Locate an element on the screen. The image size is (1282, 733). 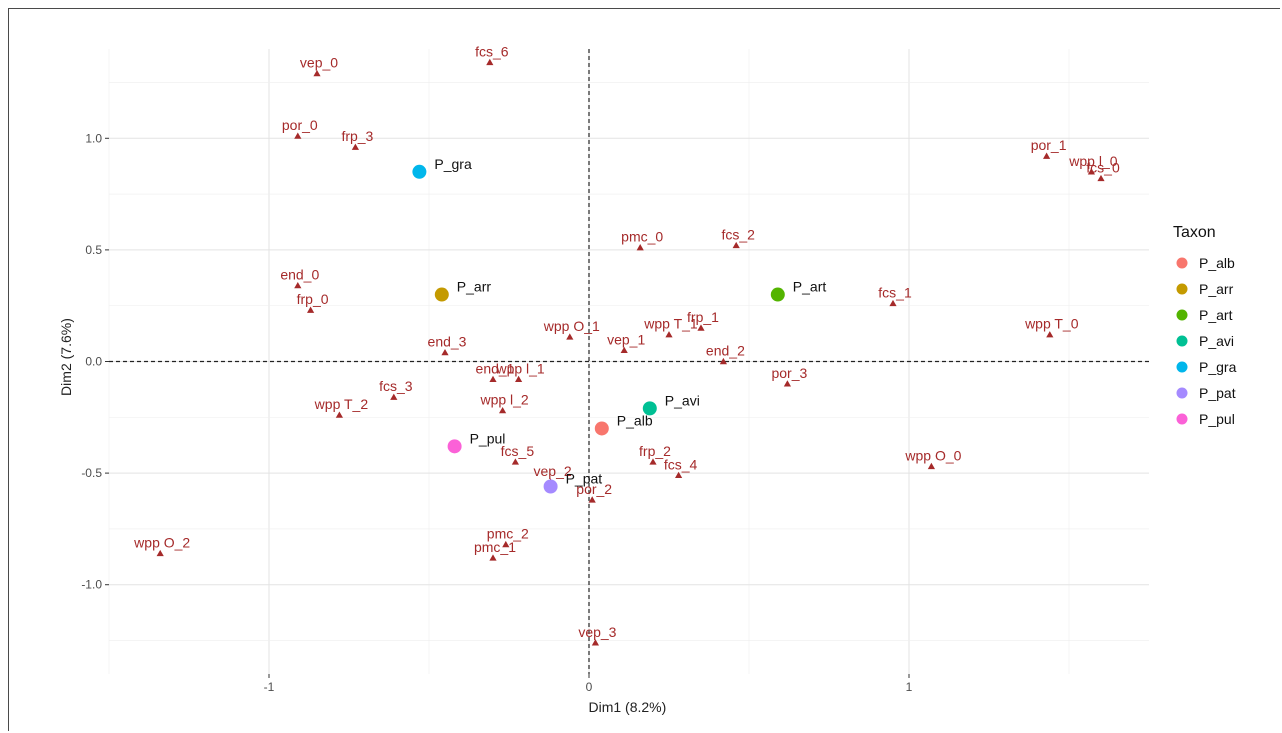
category-label: frp_3 is located at coordinates (357, 136).